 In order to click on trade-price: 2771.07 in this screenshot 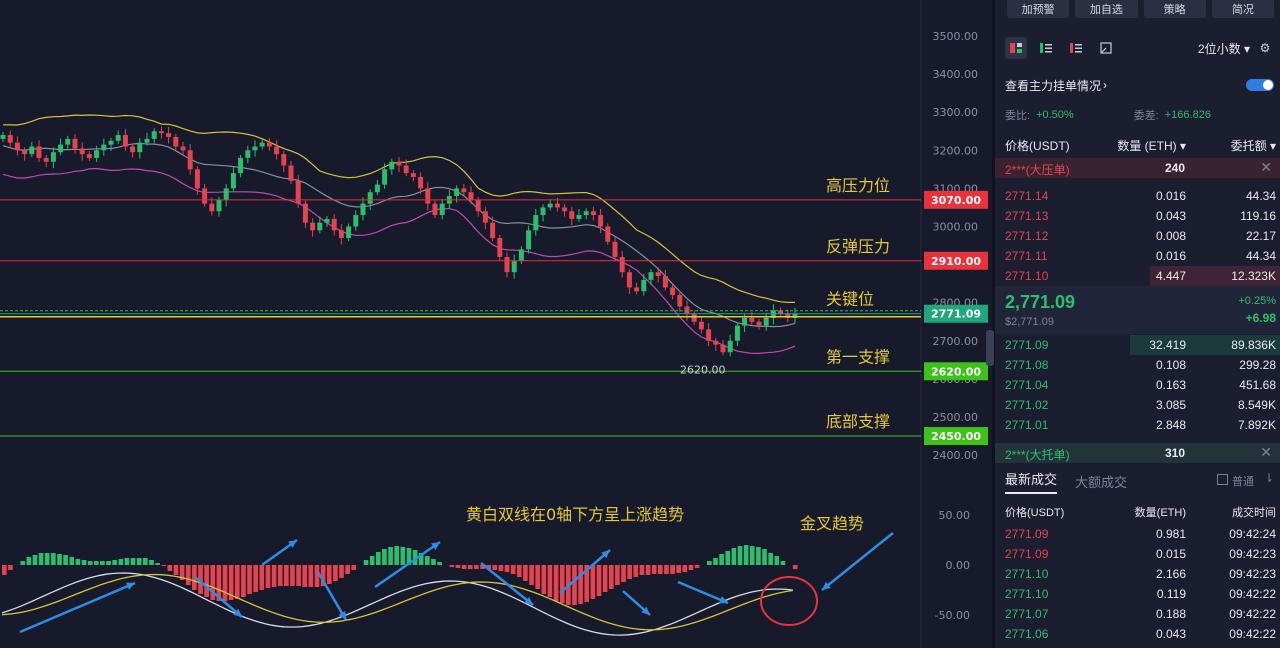, I will do `click(1027, 614)`.